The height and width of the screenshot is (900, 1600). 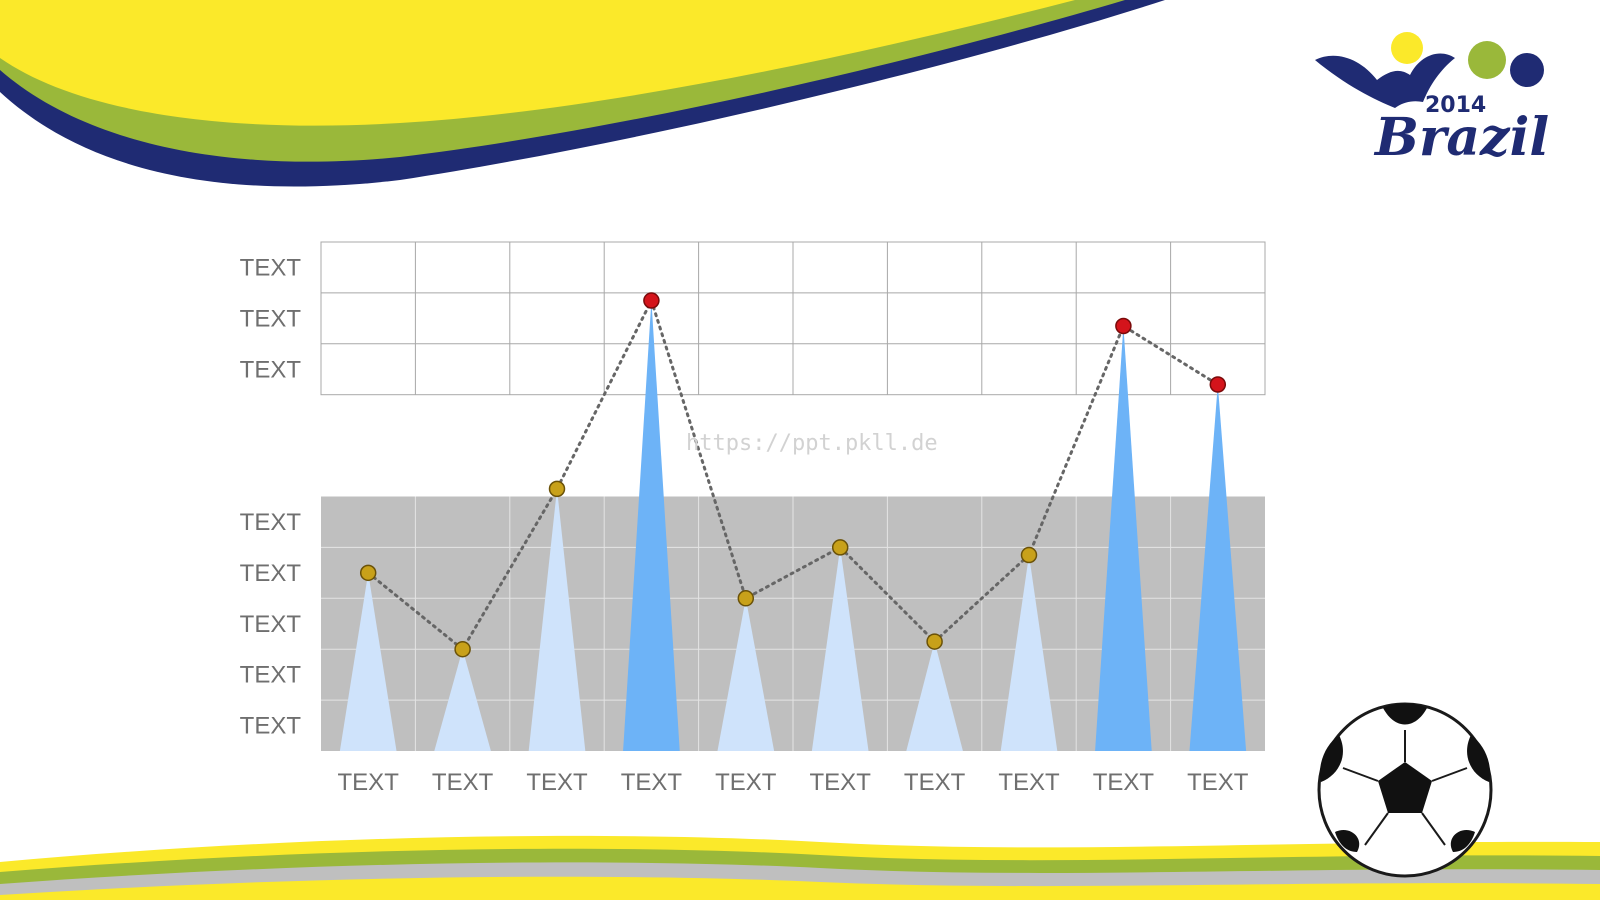 What do you see at coordinates (1461, 137) in the screenshot?
I see `logo-wordmark: Brazil` at bounding box center [1461, 137].